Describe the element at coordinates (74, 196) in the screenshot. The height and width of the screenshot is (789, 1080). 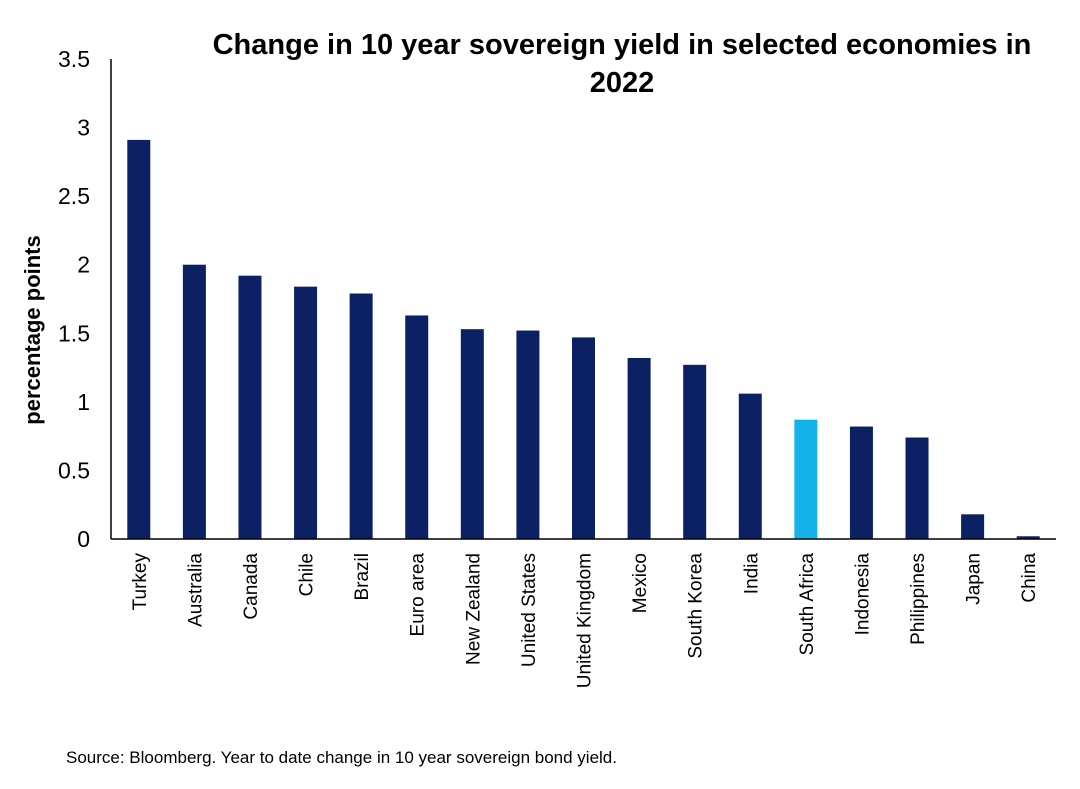
I see `y-tick-label: 2.5` at that location.